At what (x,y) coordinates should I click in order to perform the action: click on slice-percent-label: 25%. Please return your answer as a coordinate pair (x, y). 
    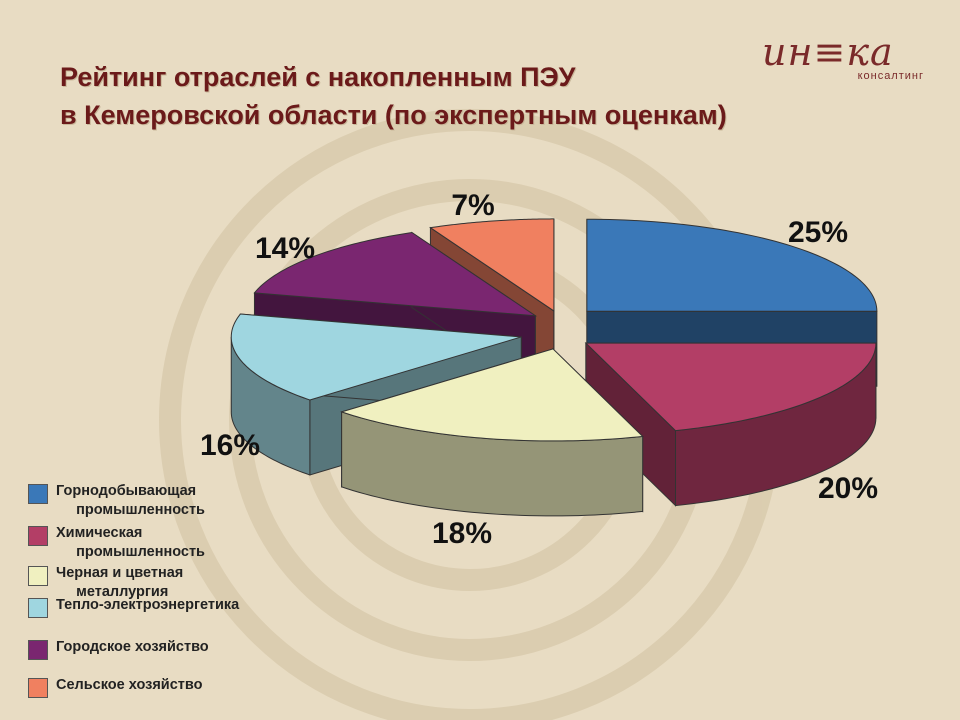
    Looking at the image, I should click on (818, 232).